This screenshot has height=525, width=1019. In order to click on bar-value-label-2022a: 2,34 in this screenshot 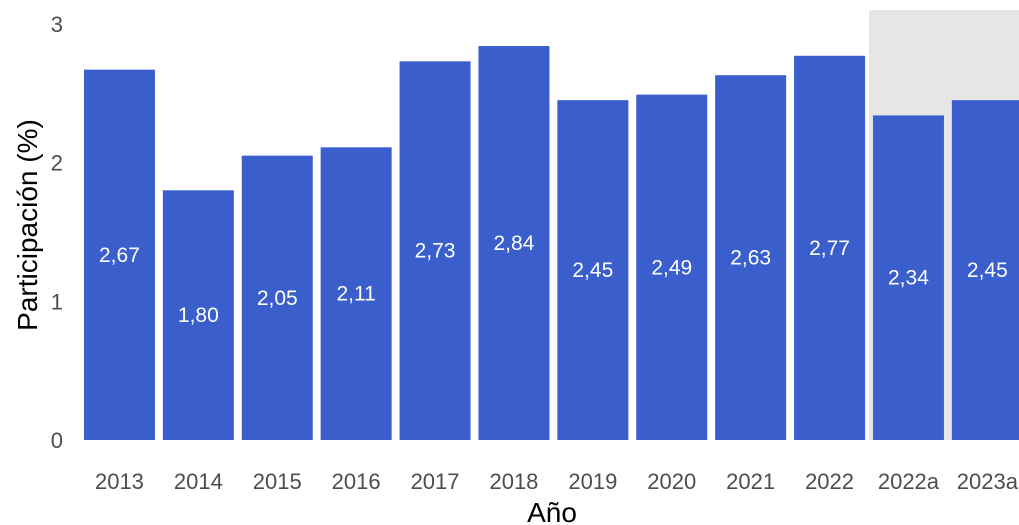, I will do `click(908, 278)`.